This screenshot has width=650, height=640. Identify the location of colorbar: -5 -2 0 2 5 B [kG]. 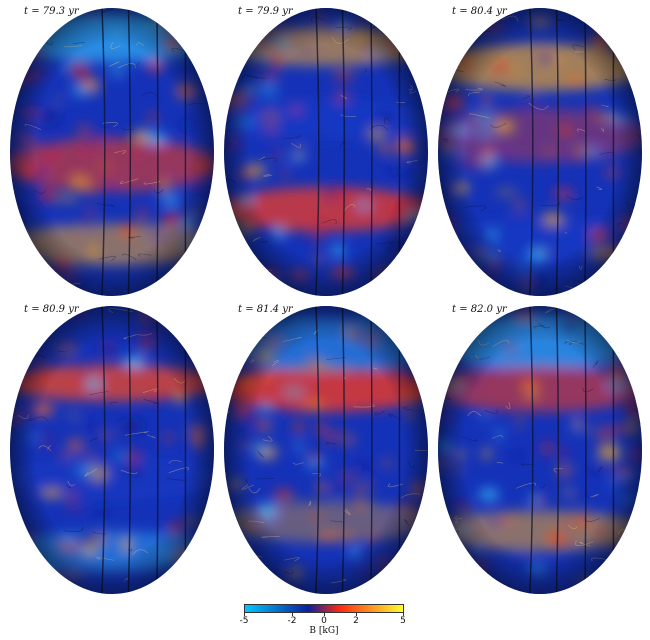
(323, 621).